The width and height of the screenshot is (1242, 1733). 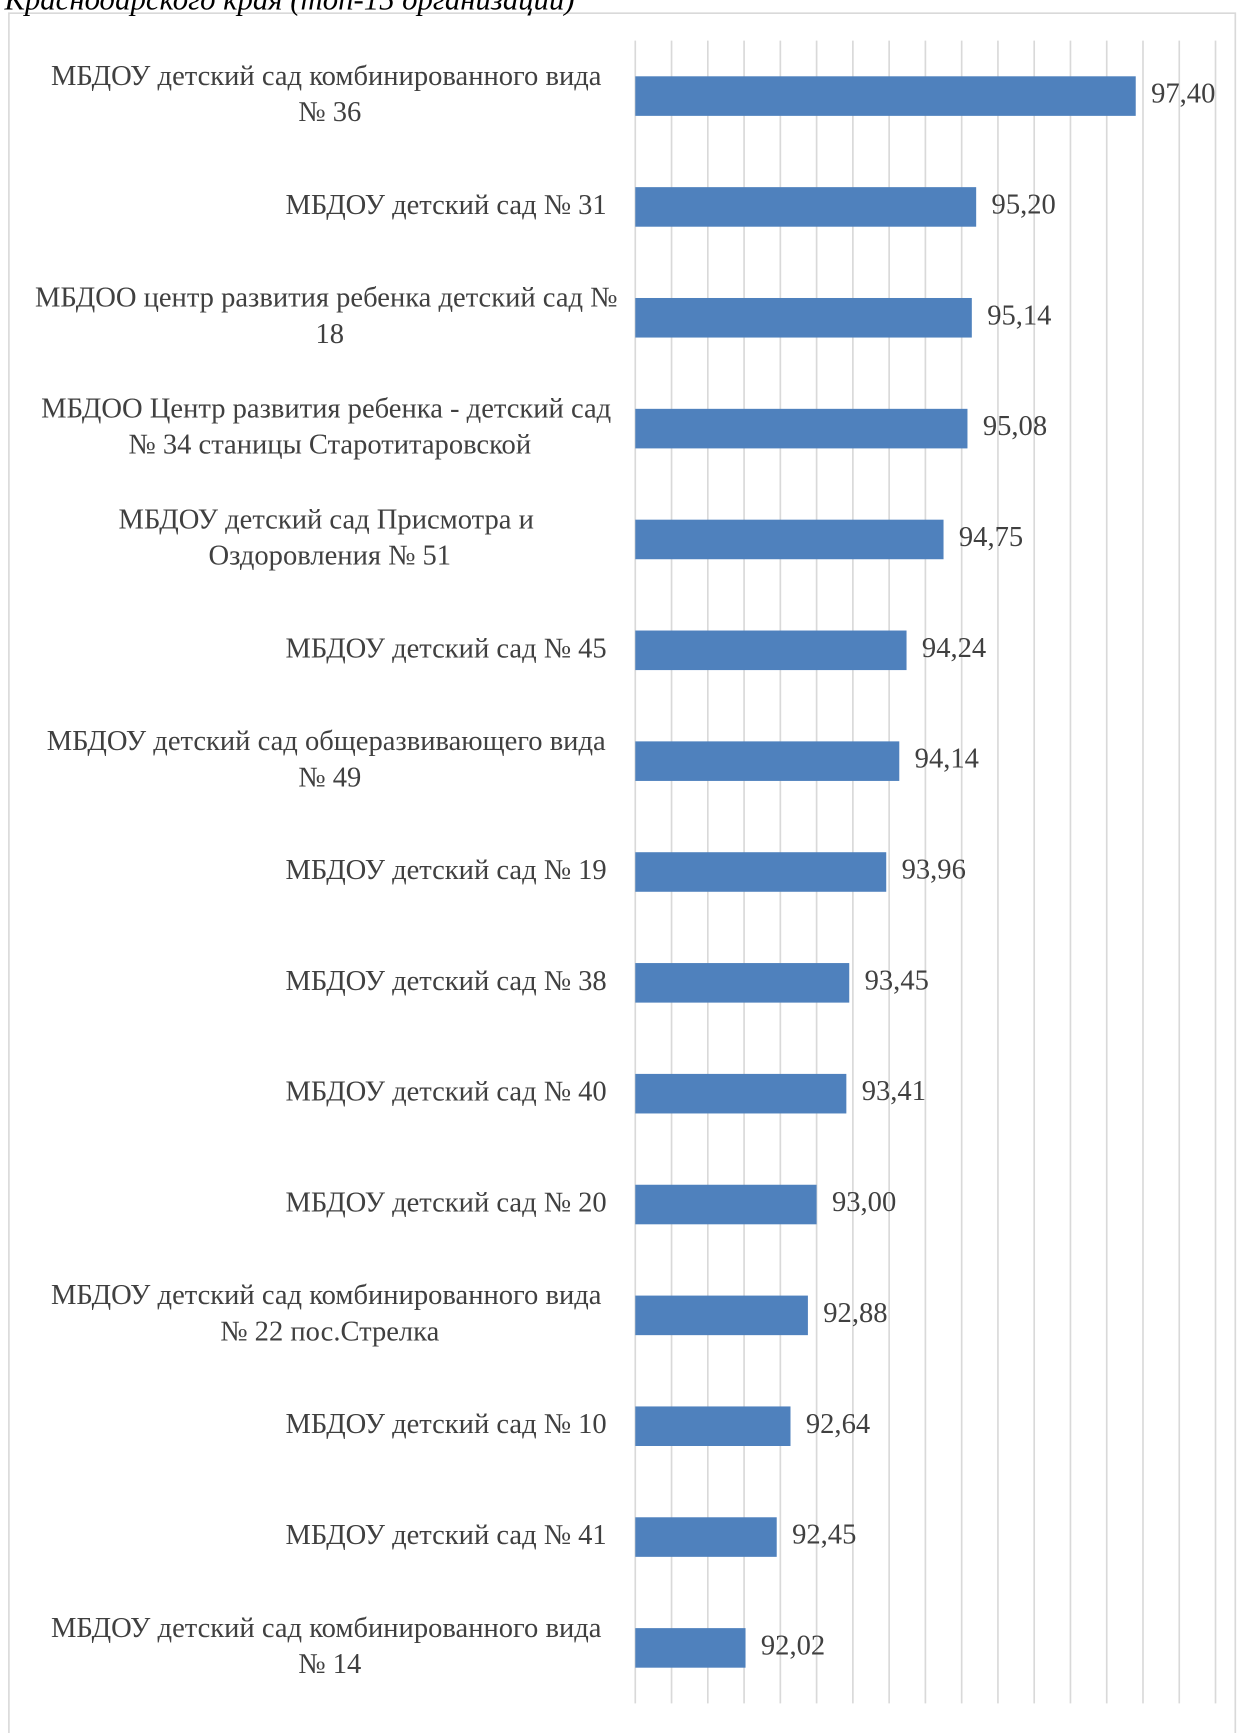 What do you see at coordinates (793, 1645) in the screenshot?
I see `data-label: 92,02` at bounding box center [793, 1645].